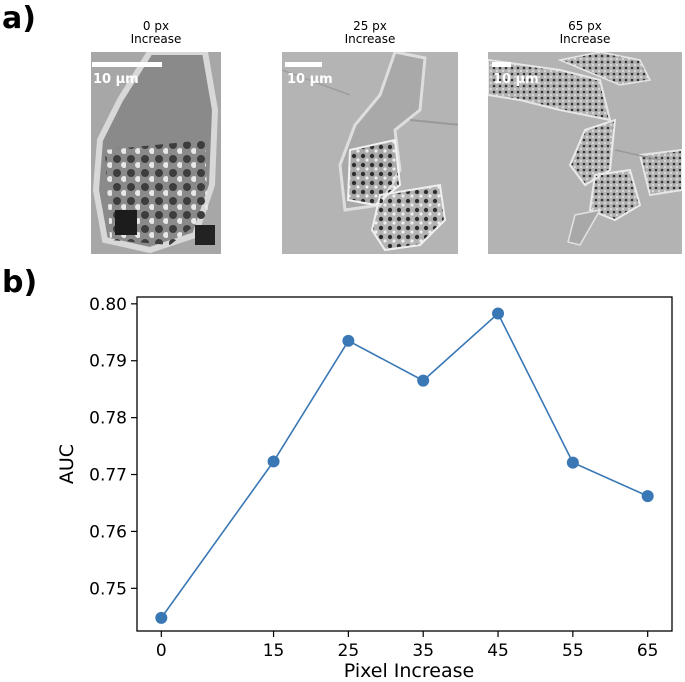  What do you see at coordinates (573, 651) in the screenshot?
I see `x-tick-label: 55` at bounding box center [573, 651].